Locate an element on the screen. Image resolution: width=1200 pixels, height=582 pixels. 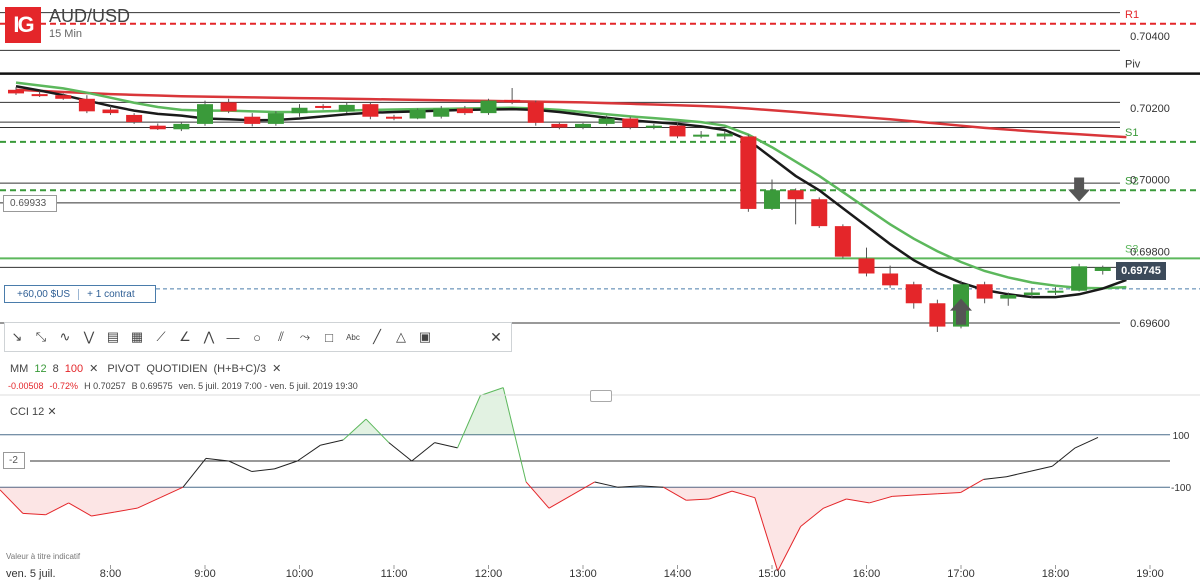
horizontal-line-tool: — is located at coordinates (233, 337).